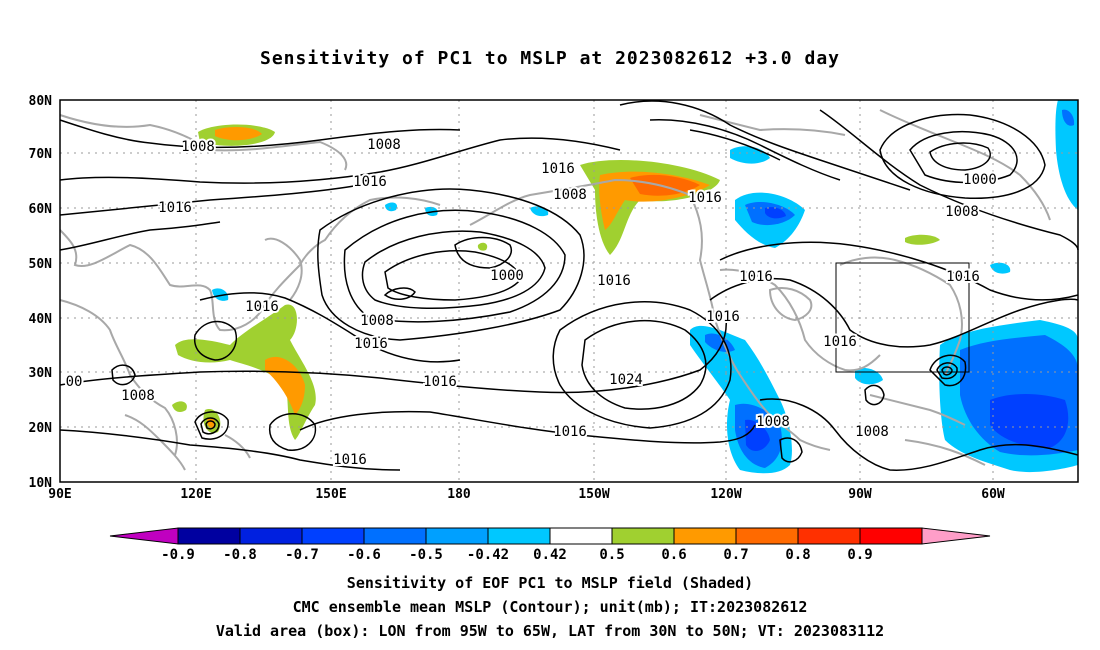  Describe the element at coordinates (59, 494) in the screenshot. I see `lon-label: 90E` at that location.